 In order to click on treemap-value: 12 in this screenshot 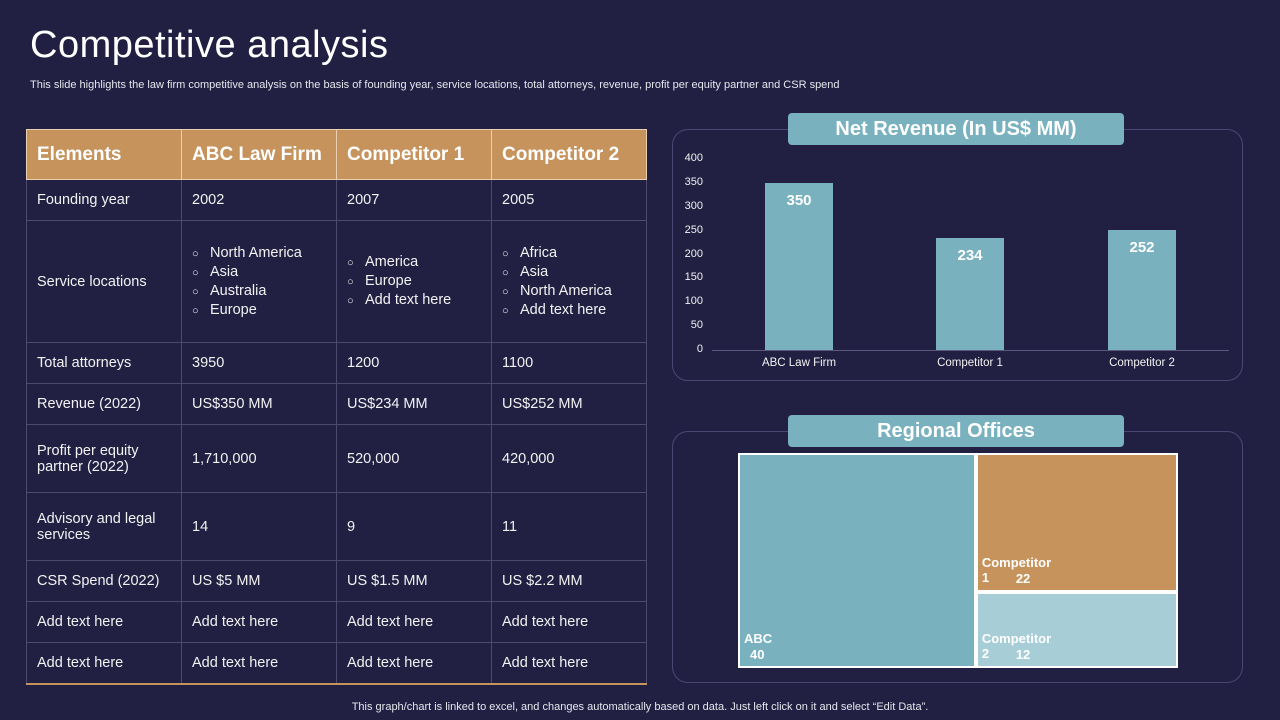, I will do `click(1023, 654)`.